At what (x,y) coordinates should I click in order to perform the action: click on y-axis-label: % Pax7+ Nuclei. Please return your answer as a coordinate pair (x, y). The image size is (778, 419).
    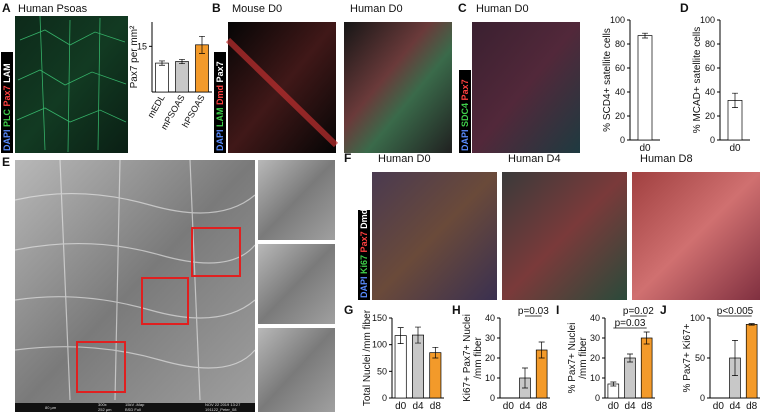
    Looking at the image, I should click on (572, 358).